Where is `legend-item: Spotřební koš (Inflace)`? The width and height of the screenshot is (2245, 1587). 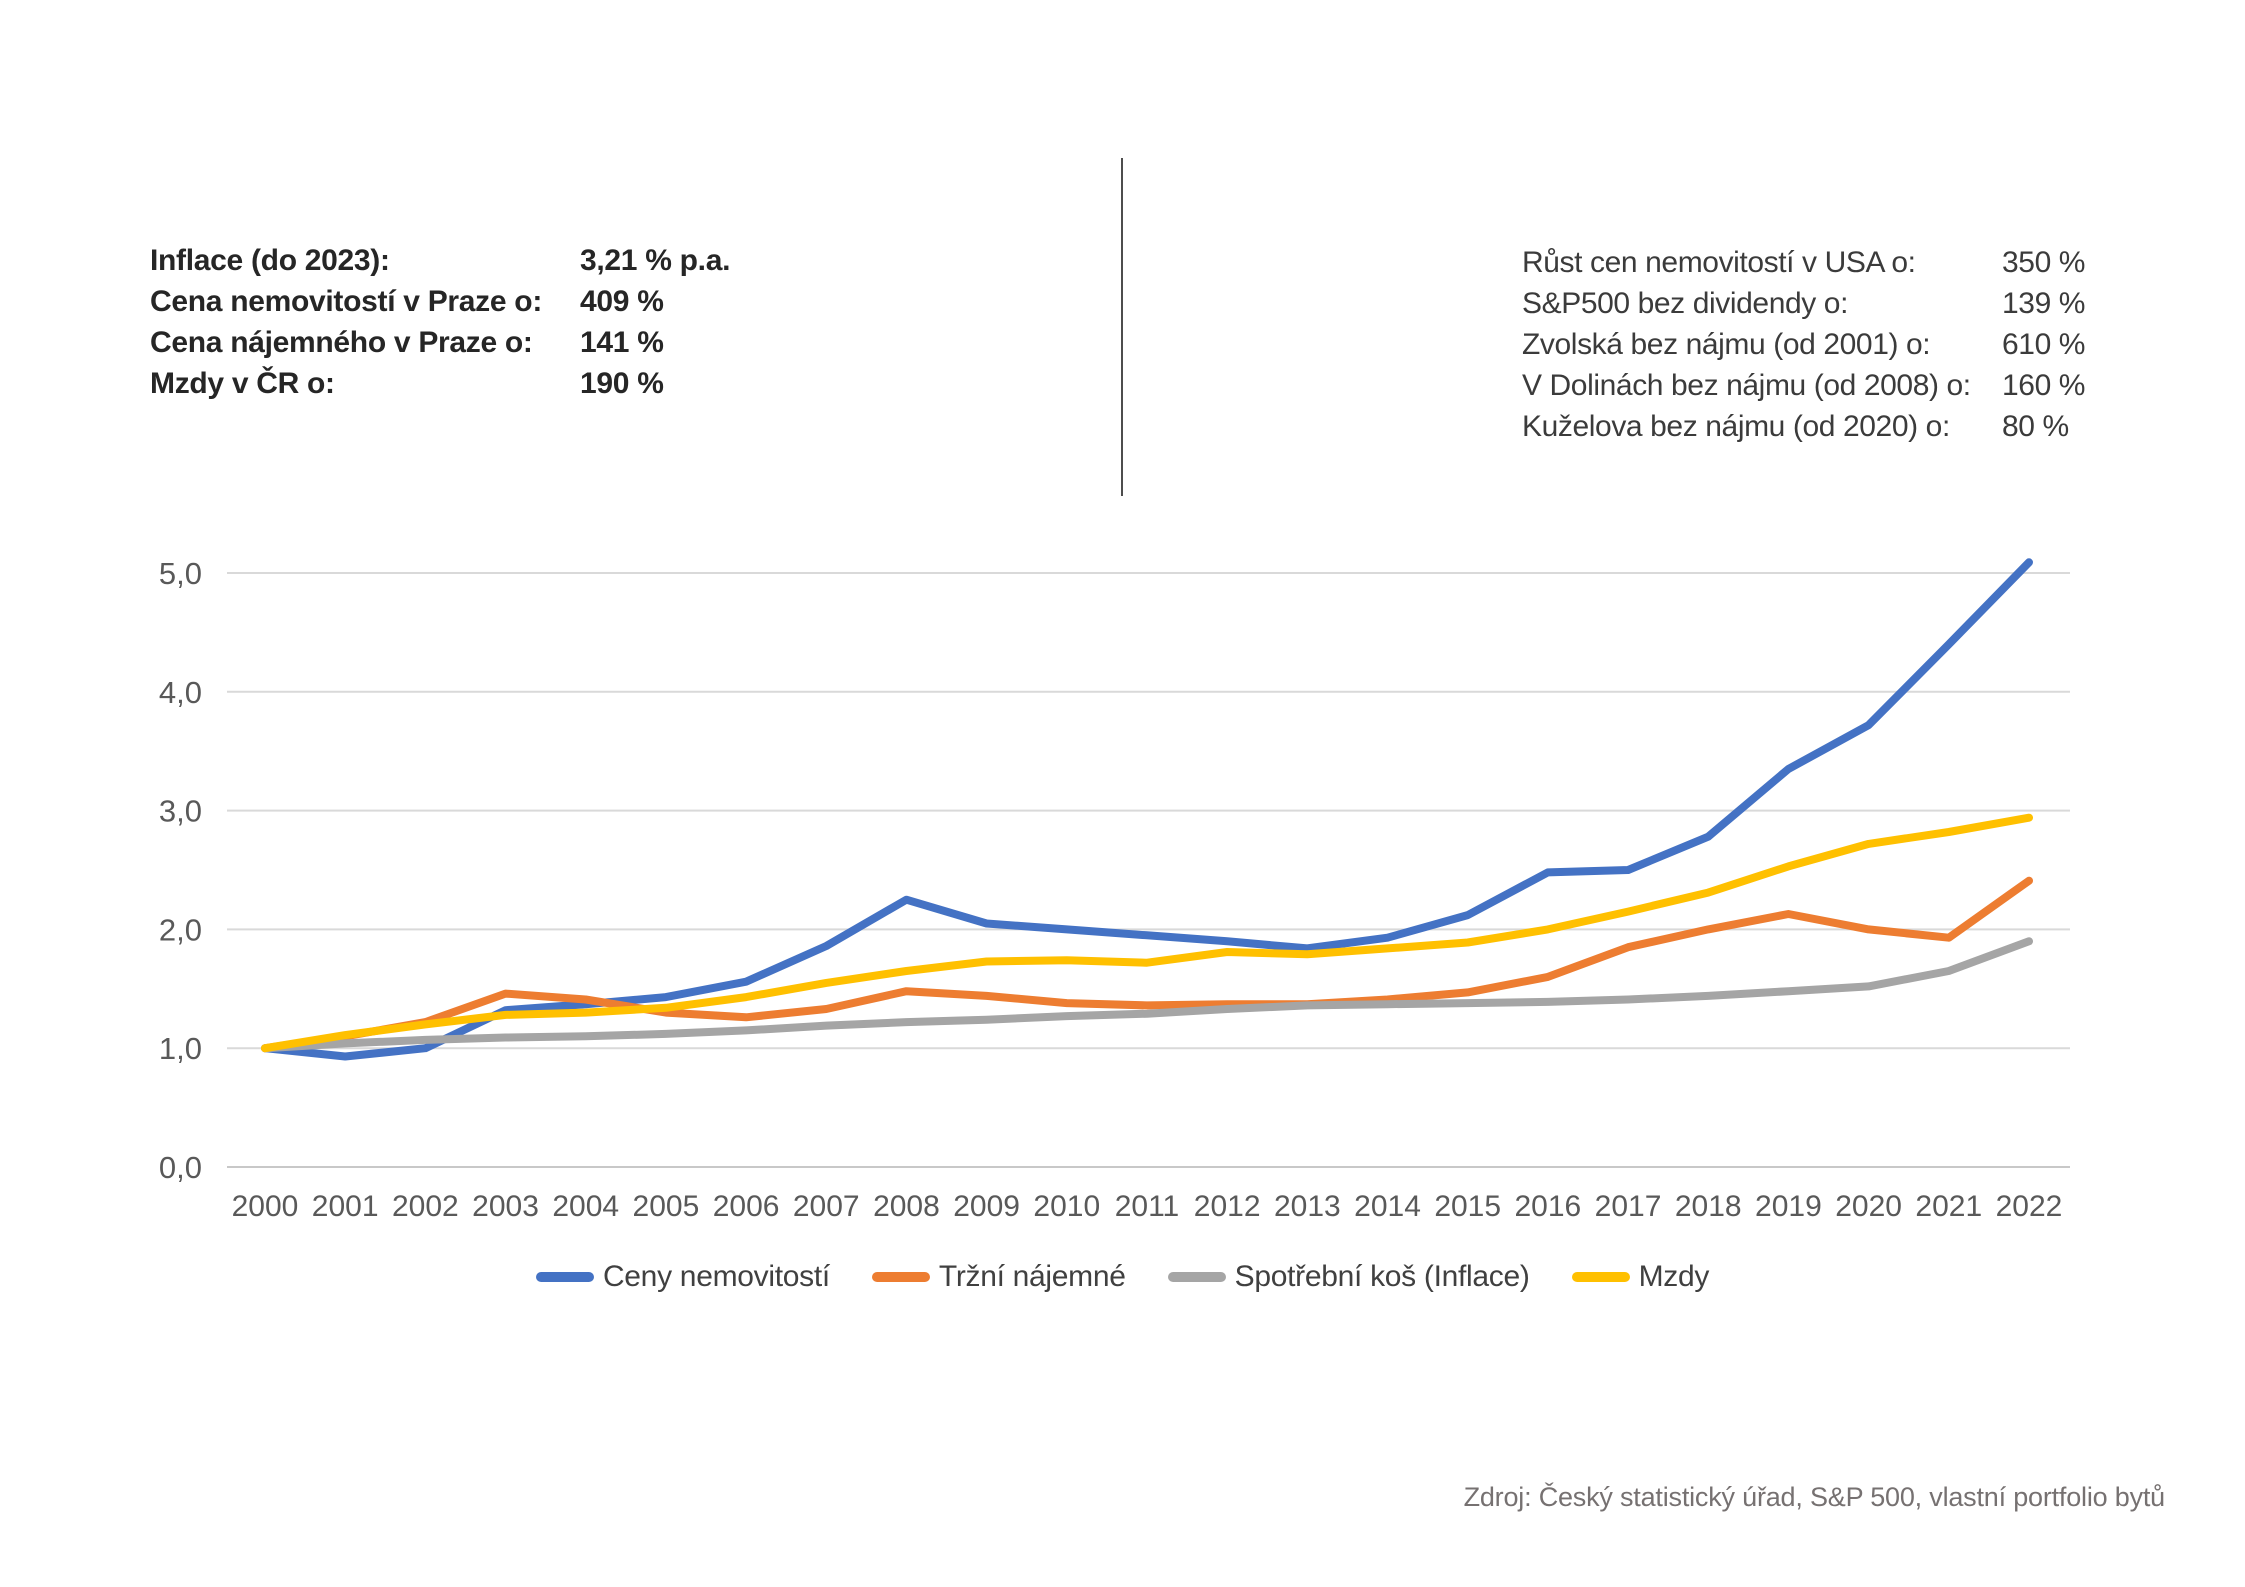
legend-item: Spotřební koš (Inflace) is located at coordinates (1348, 1277).